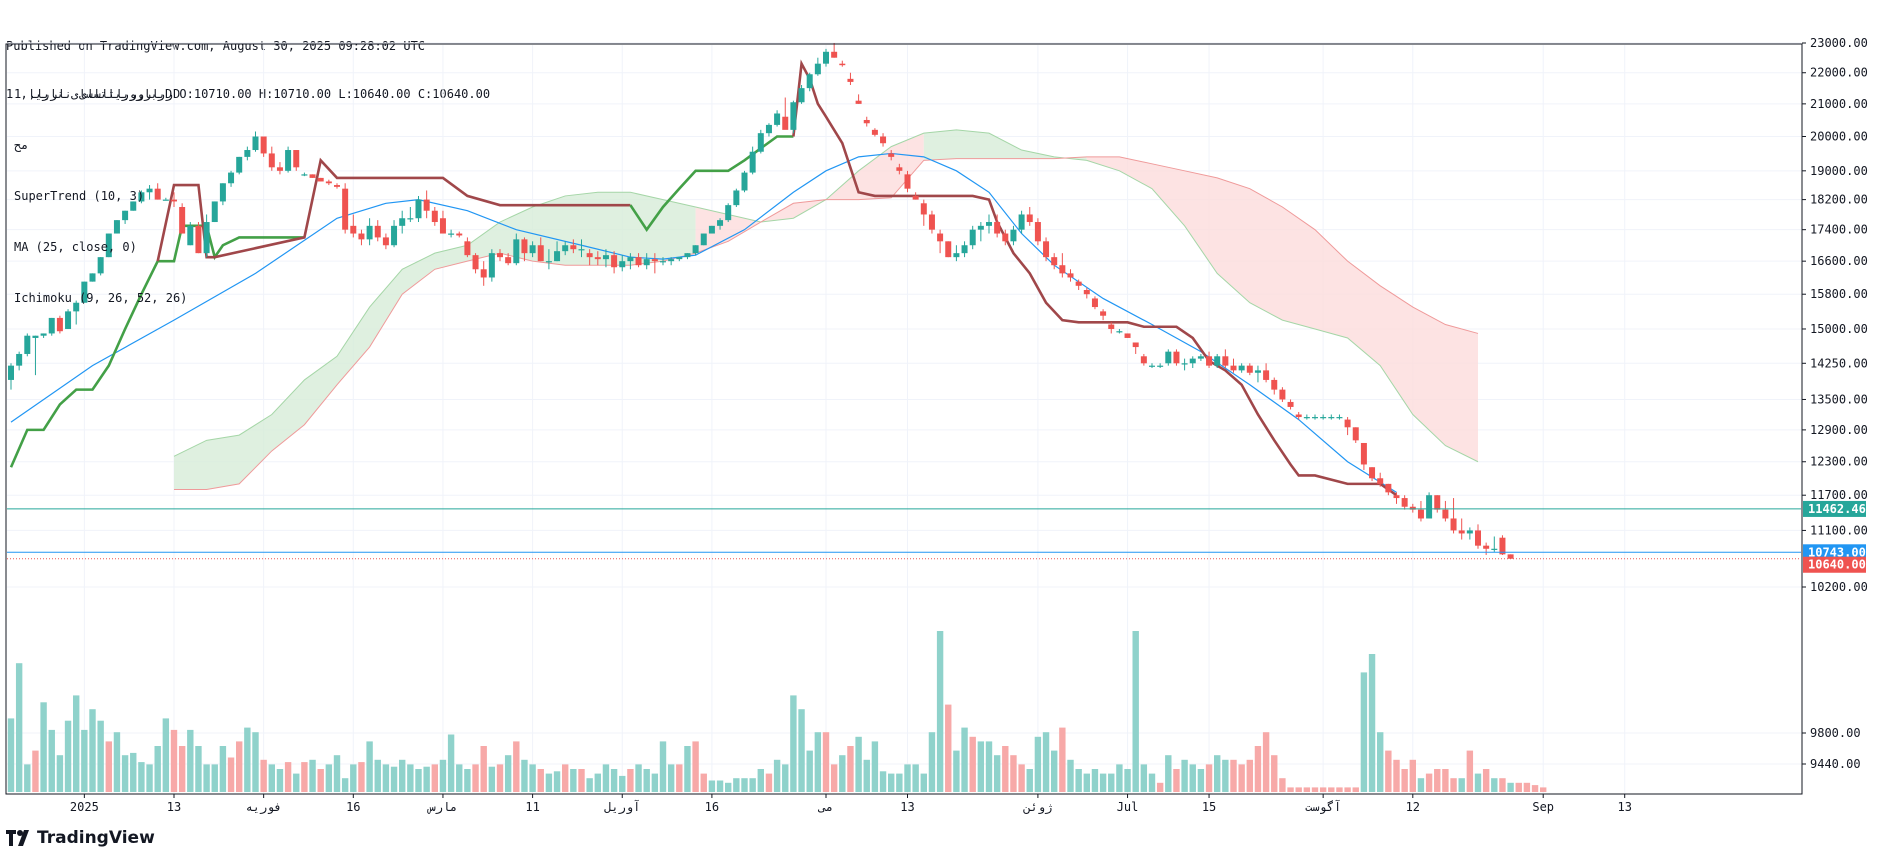 The width and height of the screenshot is (1878, 858). I want to click on time-tick-label: 16, so click(712, 807).